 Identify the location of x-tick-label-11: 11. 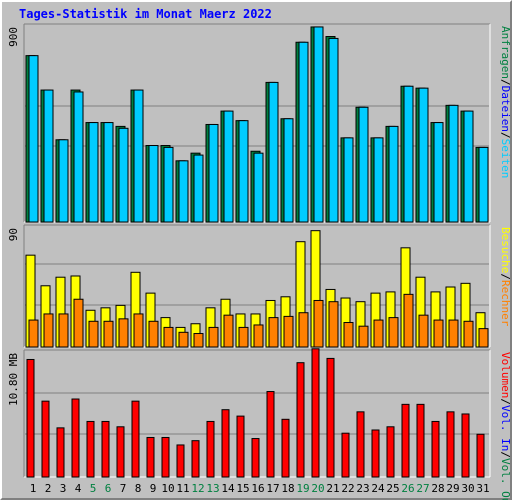
(182, 488).